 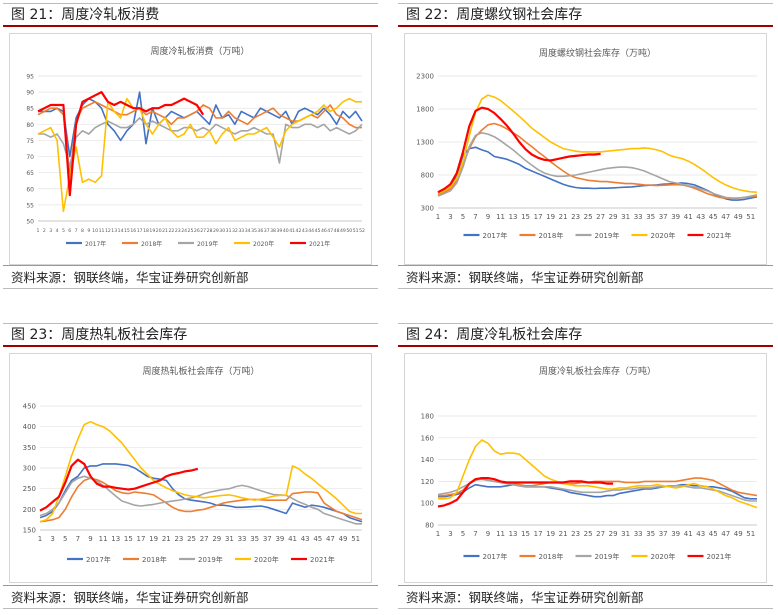 What do you see at coordinates (585, 335) in the screenshot?
I see `figure-title: 图 24：周度冷轧板社会库存` at bounding box center [585, 335].